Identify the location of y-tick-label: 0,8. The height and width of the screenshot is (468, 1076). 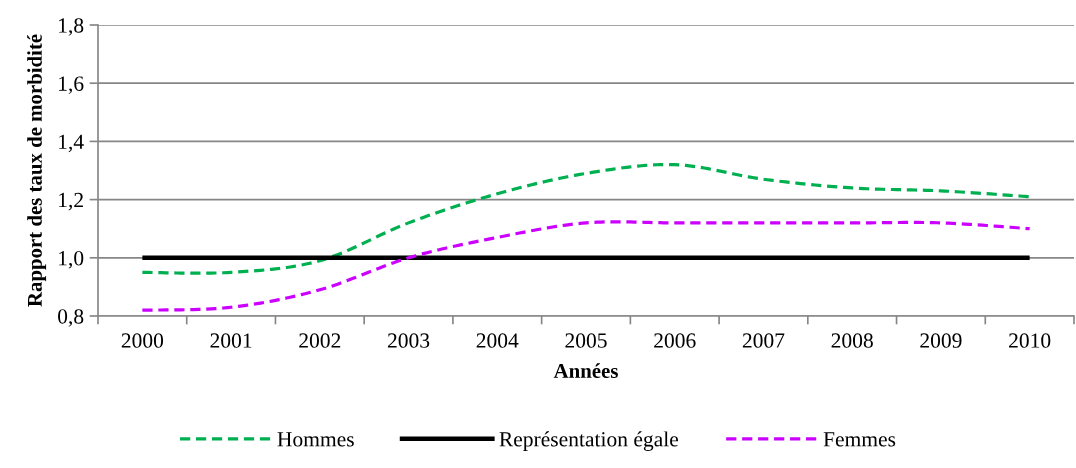
(71, 318).